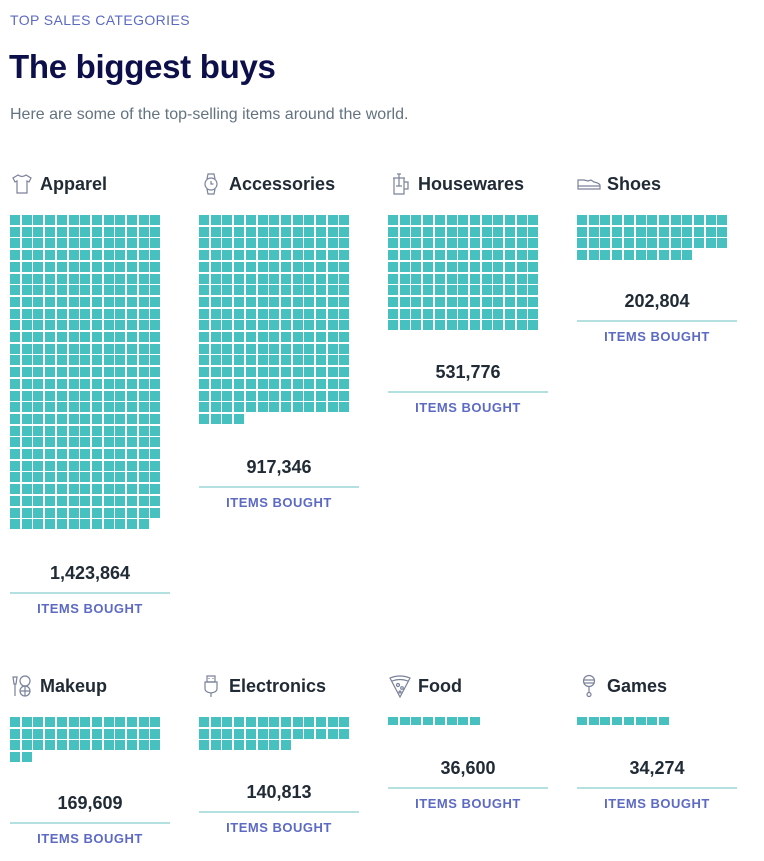 The width and height of the screenshot is (764, 861). What do you see at coordinates (142, 66) in the screenshot?
I see `page-title: The biggest buys` at bounding box center [142, 66].